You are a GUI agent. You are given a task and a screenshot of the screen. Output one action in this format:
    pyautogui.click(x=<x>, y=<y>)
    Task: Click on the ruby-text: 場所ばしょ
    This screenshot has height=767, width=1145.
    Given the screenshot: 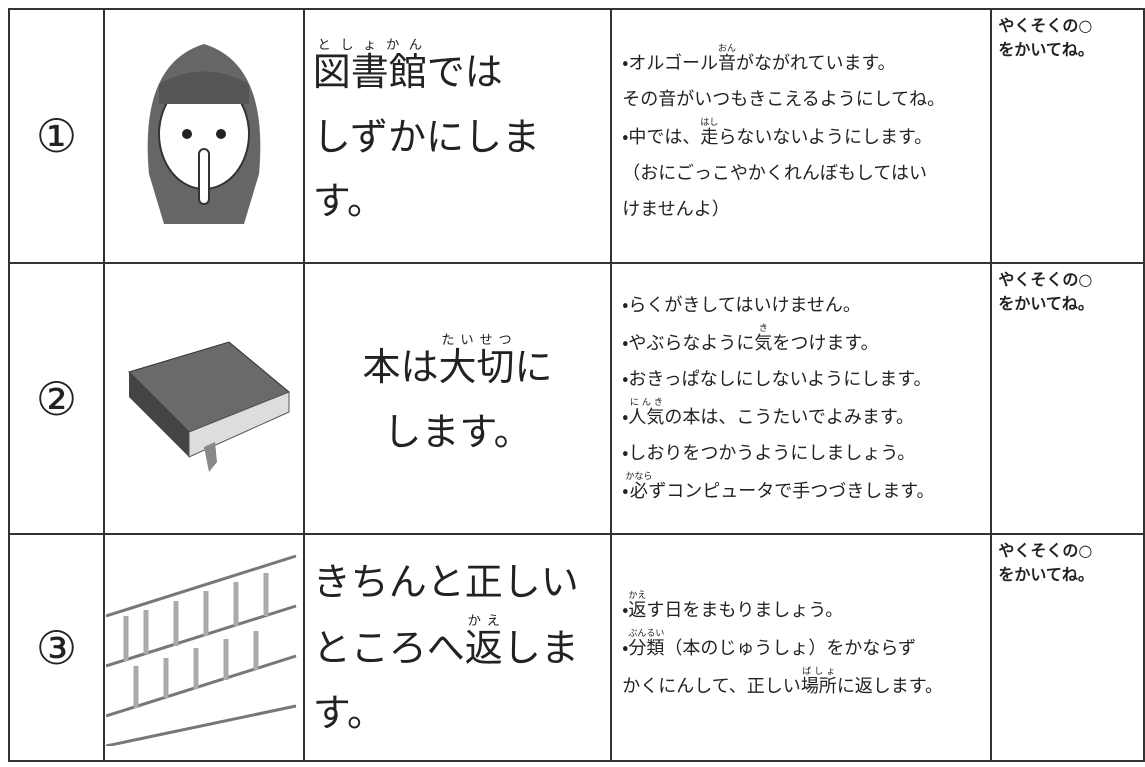 What is the action you would take?
    pyautogui.click(x=818, y=682)
    